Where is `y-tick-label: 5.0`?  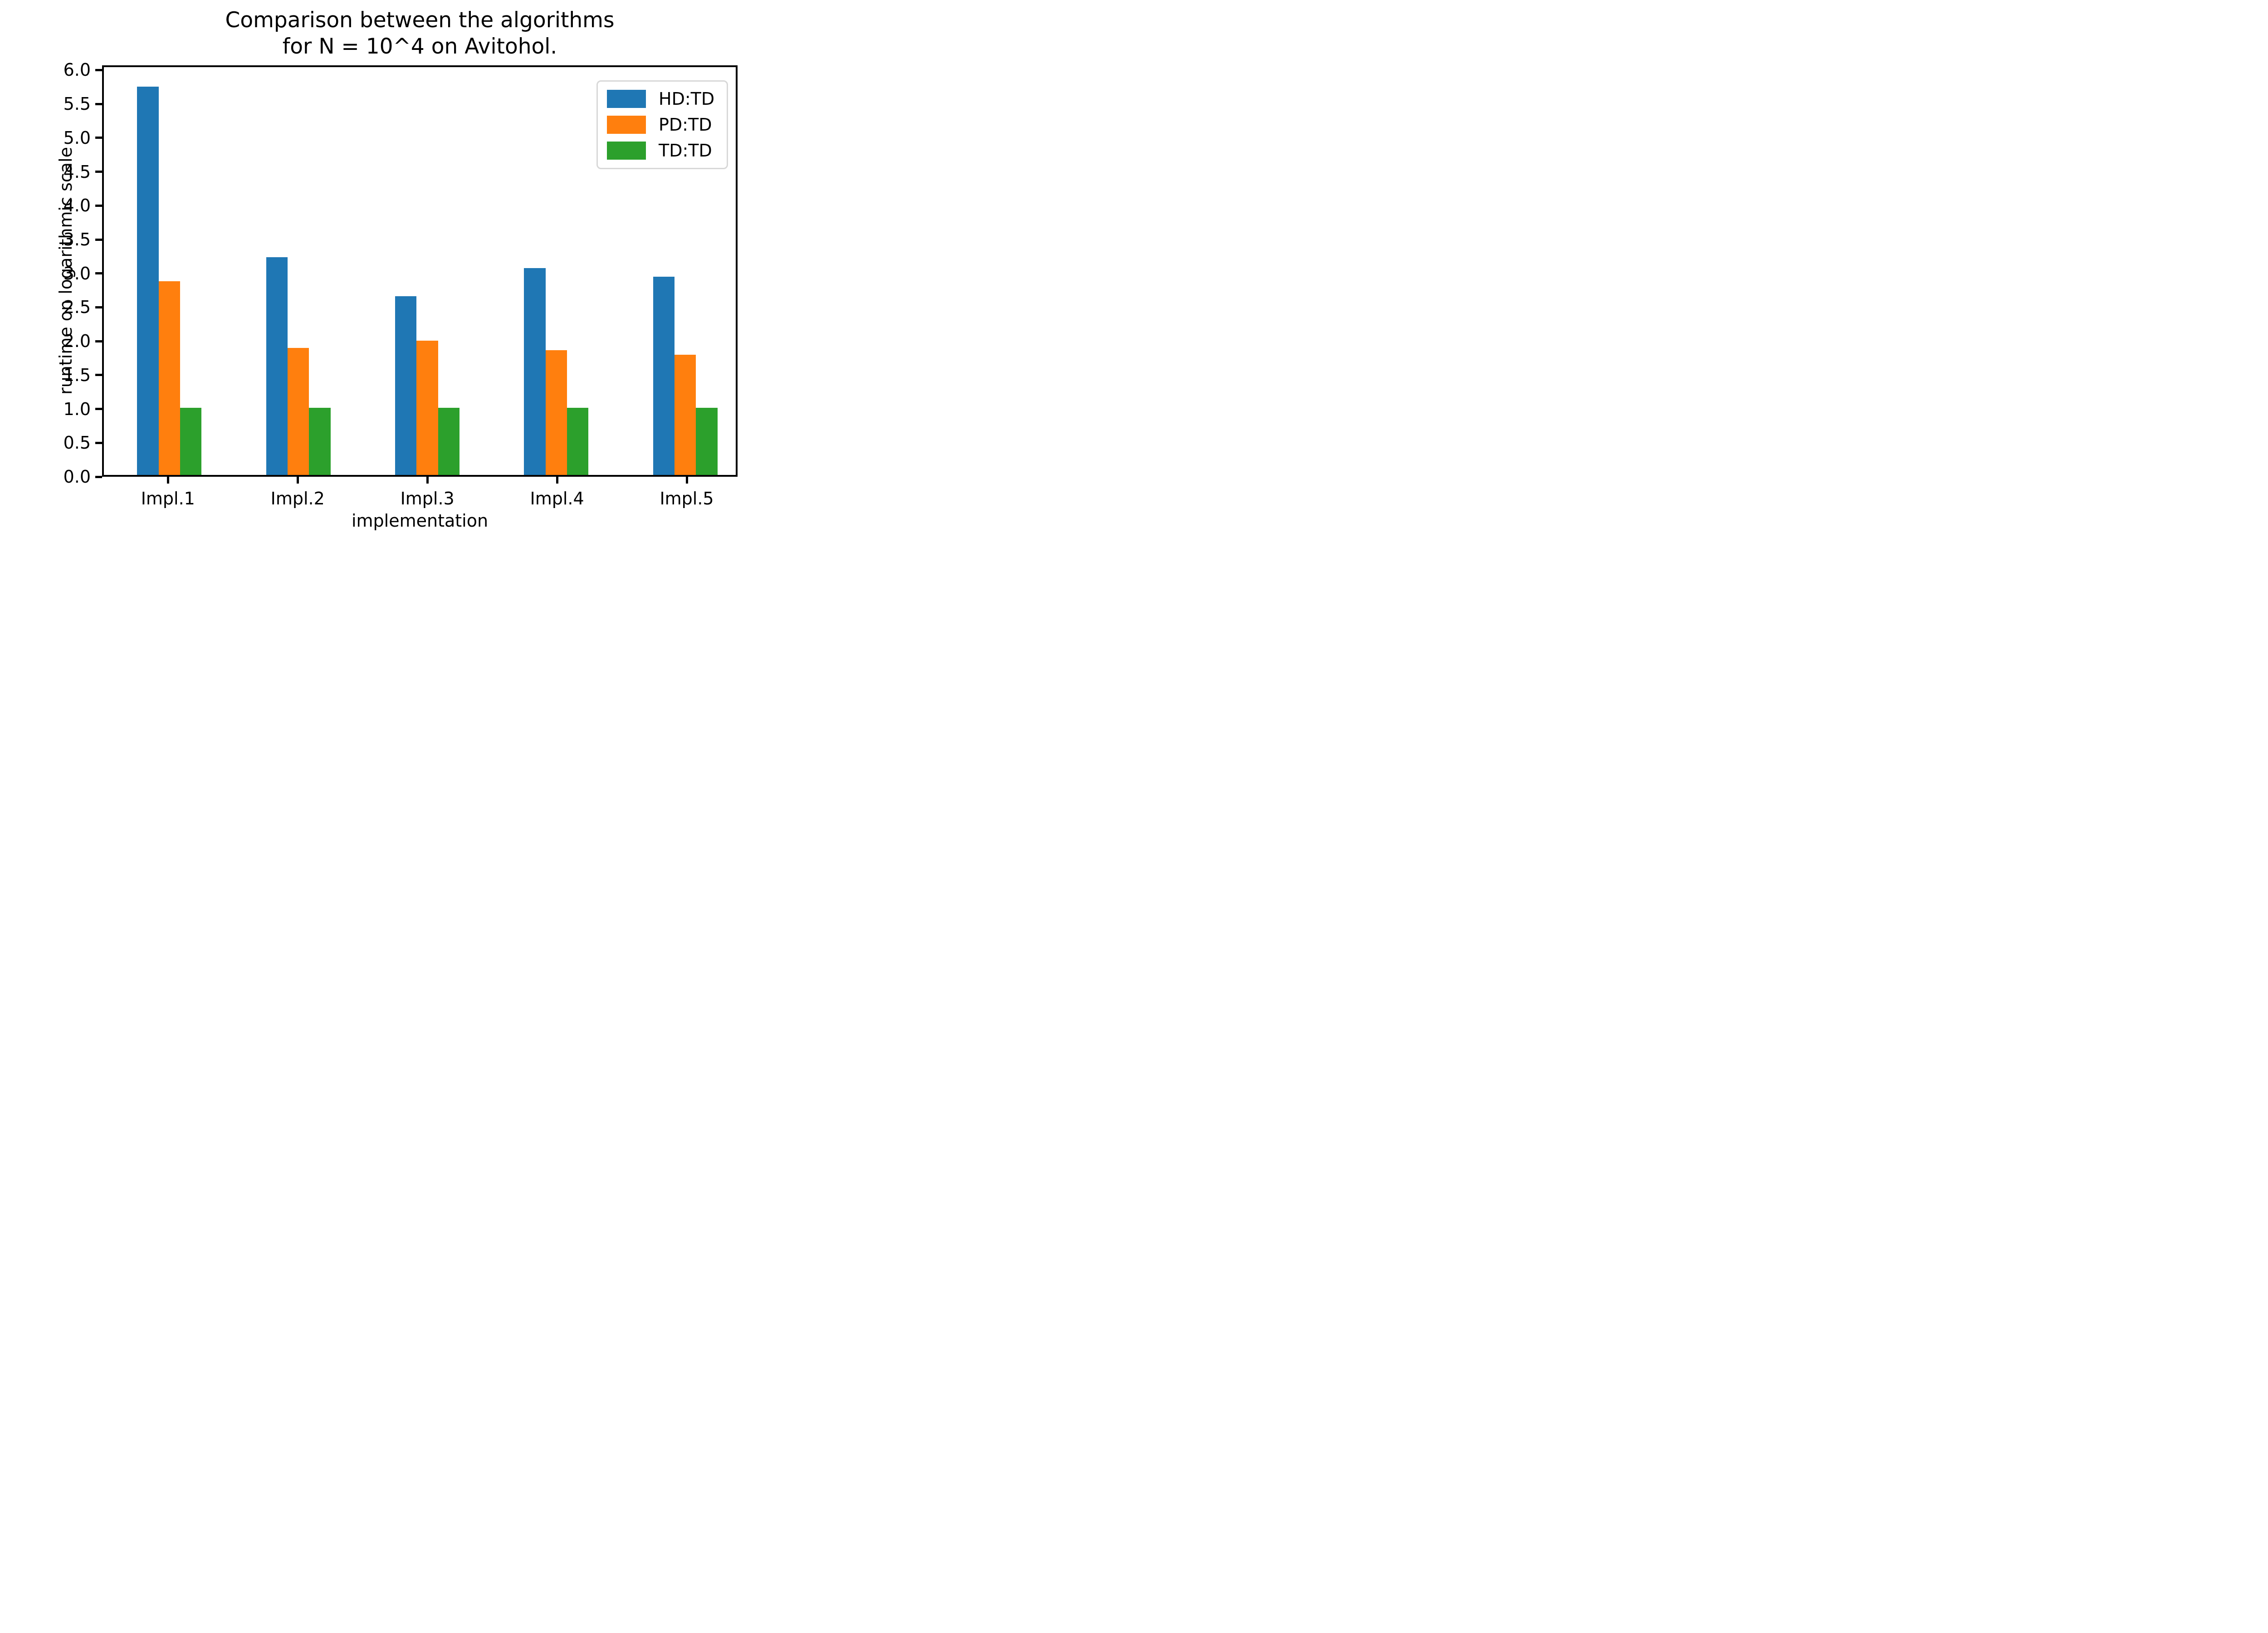 y-tick-label: 5.0 is located at coordinates (77, 137).